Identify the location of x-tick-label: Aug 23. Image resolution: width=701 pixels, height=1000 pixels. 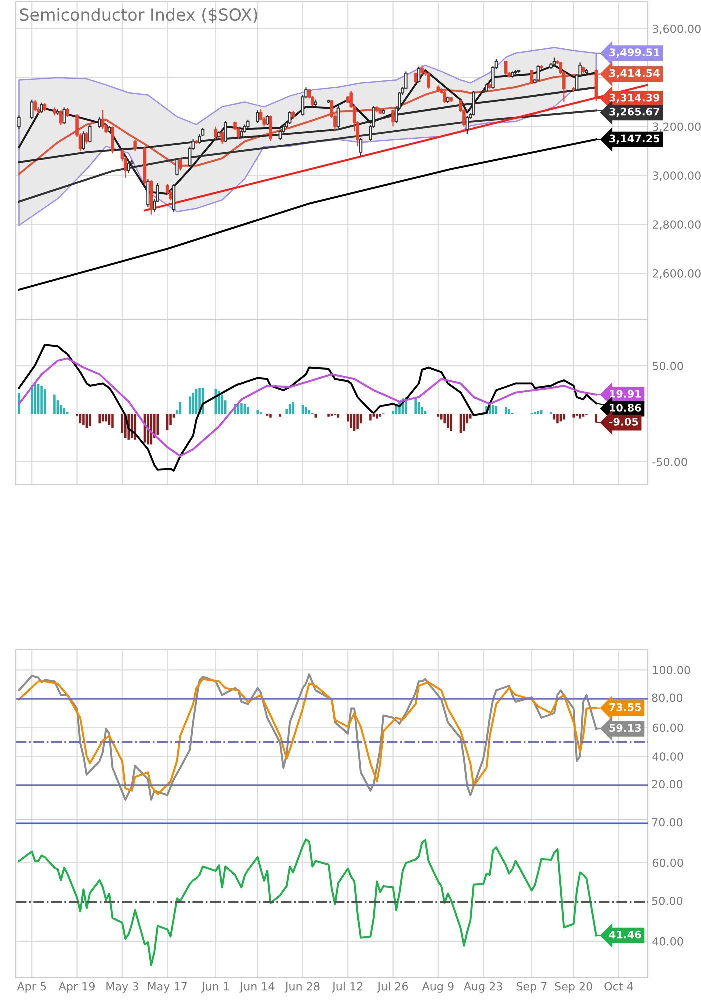
(483, 987).